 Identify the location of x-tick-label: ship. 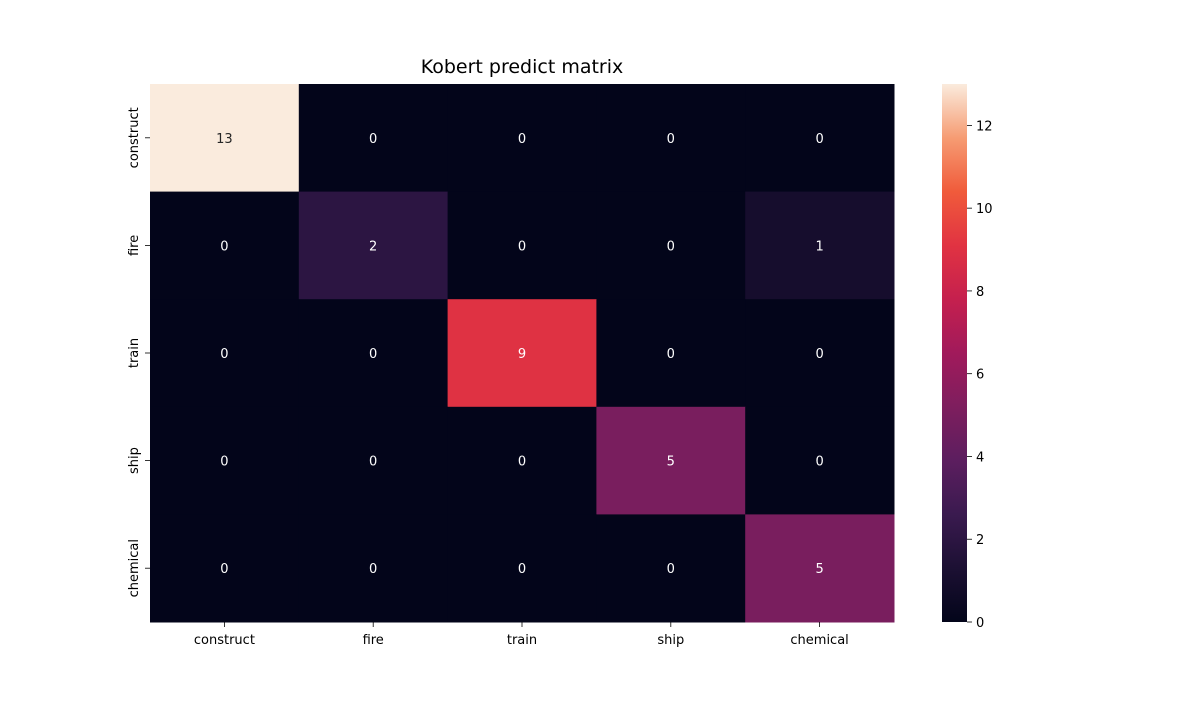
(670, 640).